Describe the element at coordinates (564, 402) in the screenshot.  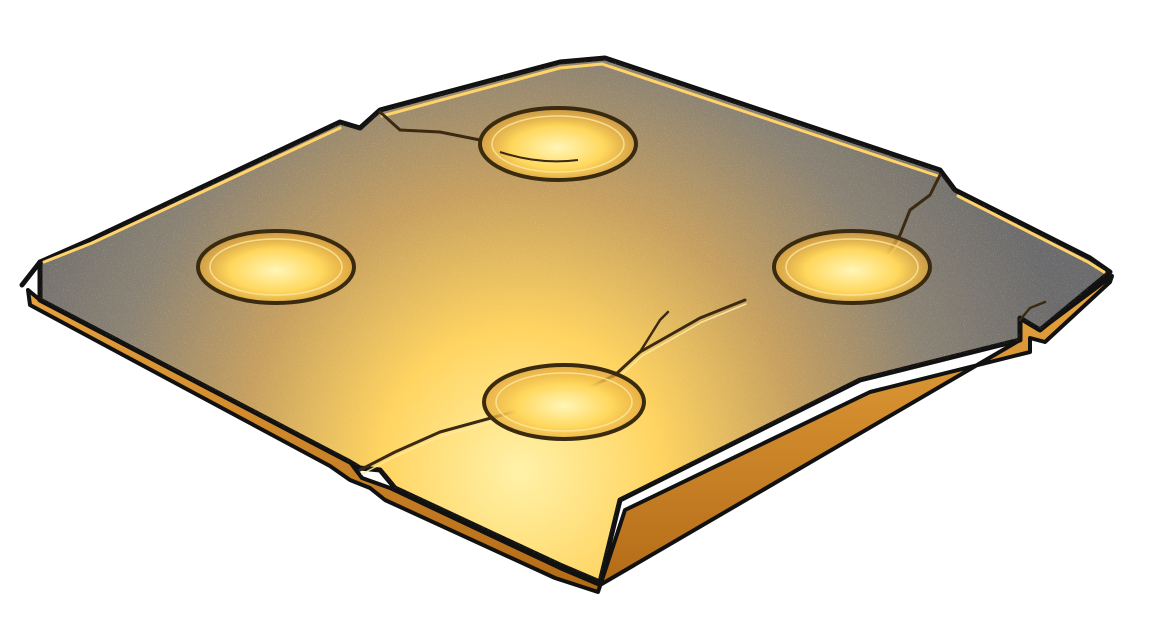
I see `socket-bottom` at that location.